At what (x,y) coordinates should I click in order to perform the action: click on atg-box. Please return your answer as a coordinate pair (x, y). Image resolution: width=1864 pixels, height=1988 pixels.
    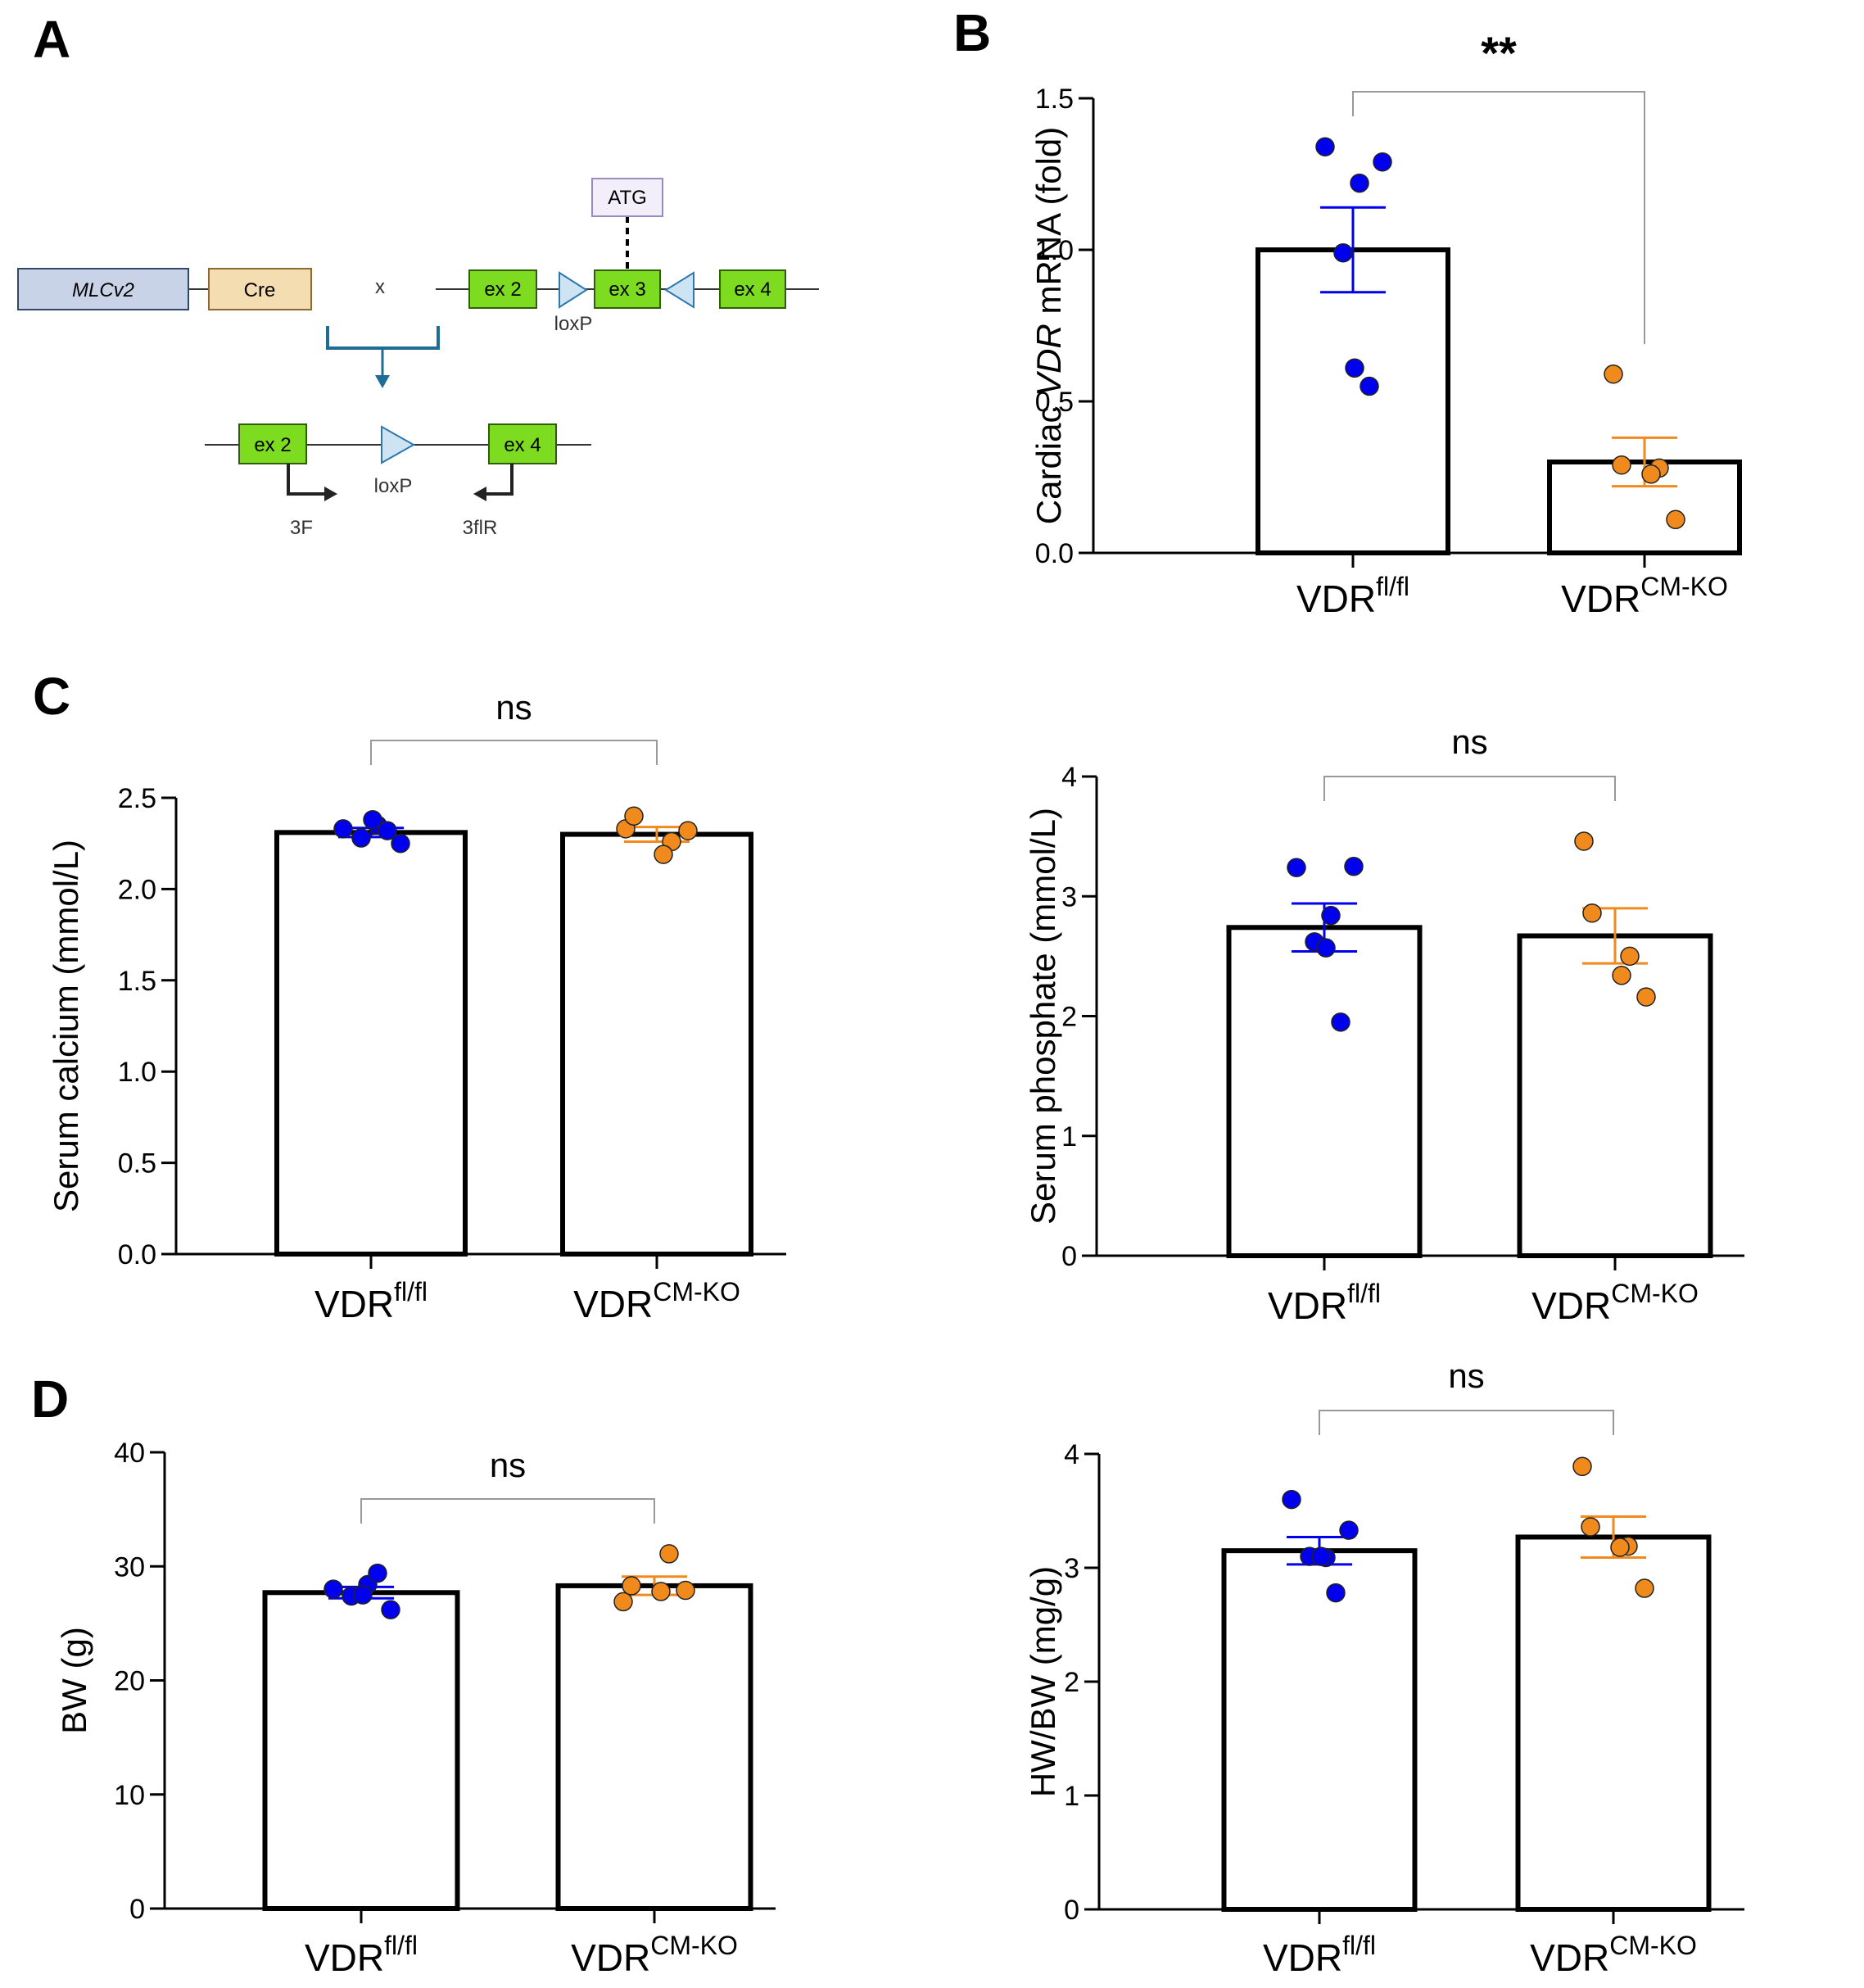
    Looking at the image, I should click on (627, 197).